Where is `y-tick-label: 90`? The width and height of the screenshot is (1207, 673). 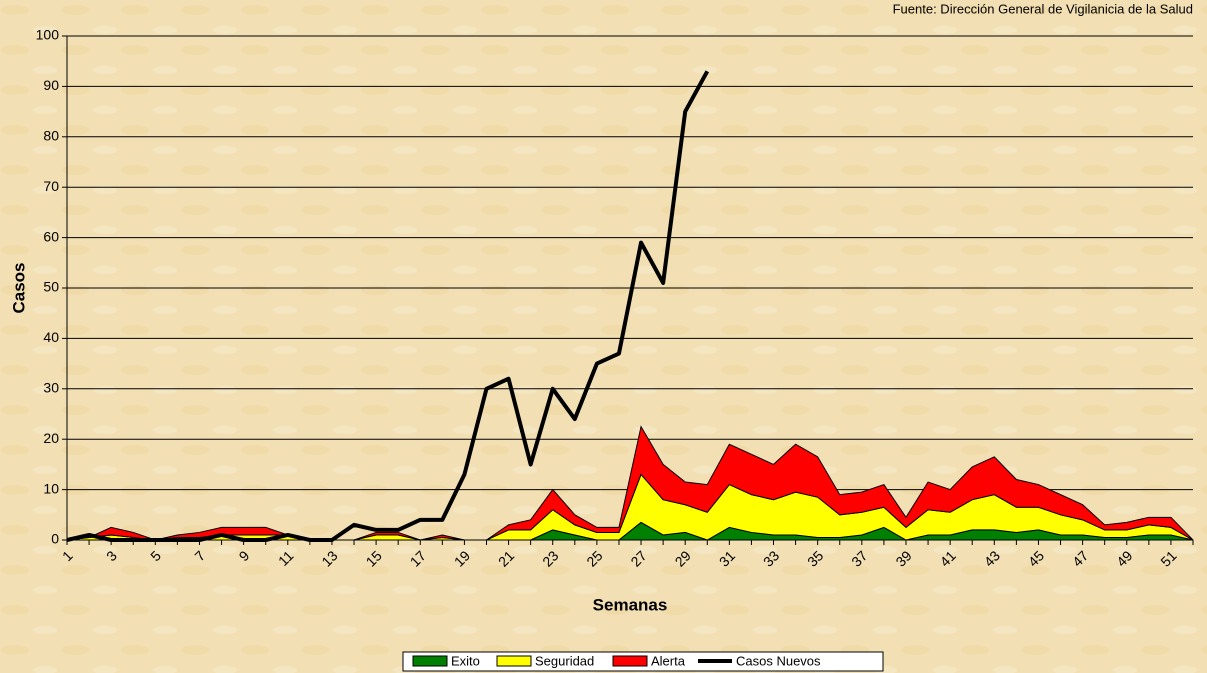 y-tick-label: 90 is located at coordinates (51, 85).